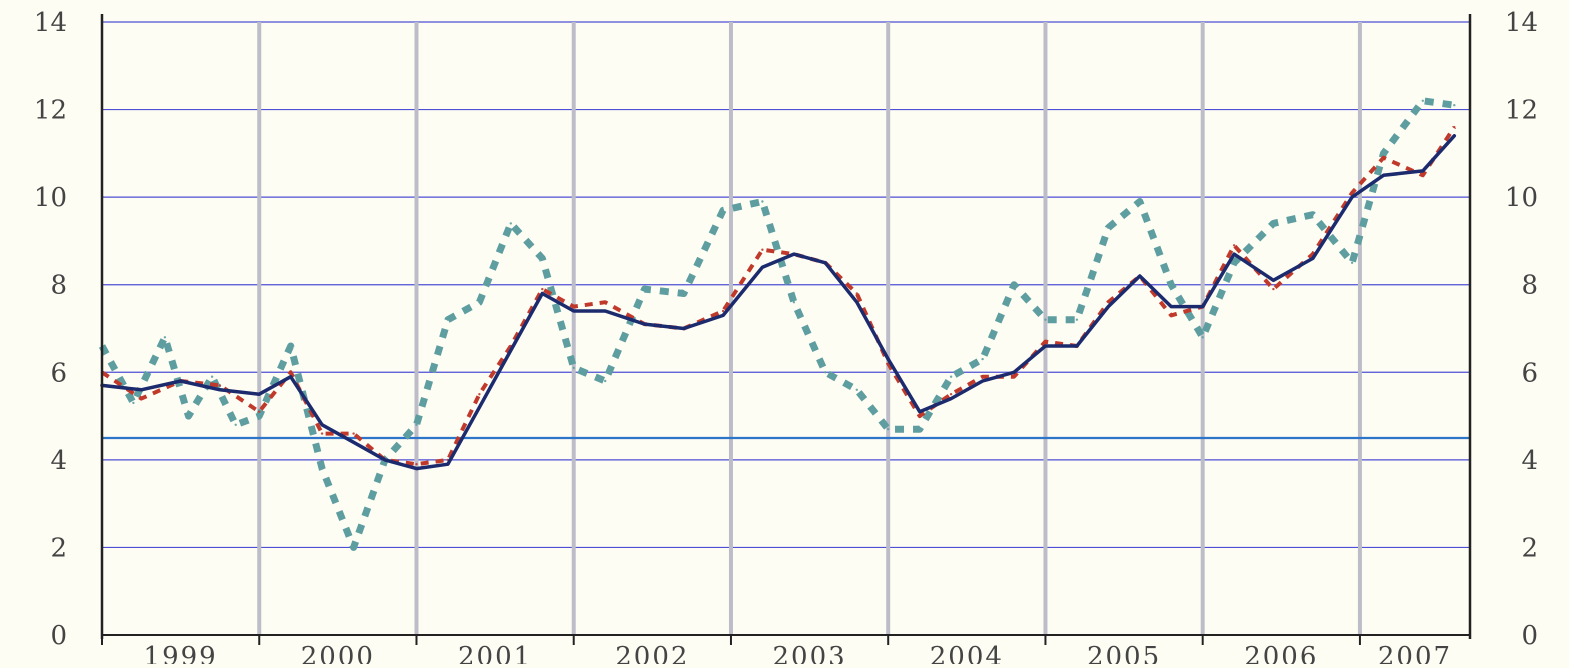 The height and width of the screenshot is (668, 1569). Describe the element at coordinates (1529, 636) in the screenshot. I see `y-tick-label-right-0: 0` at that location.